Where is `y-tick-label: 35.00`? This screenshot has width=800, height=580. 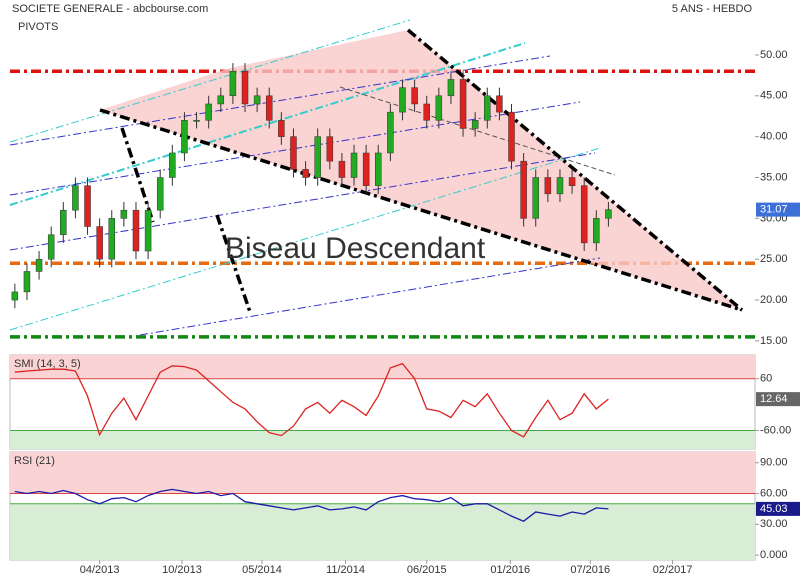 y-tick-label: 35.00 is located at coordinates (774, 177).